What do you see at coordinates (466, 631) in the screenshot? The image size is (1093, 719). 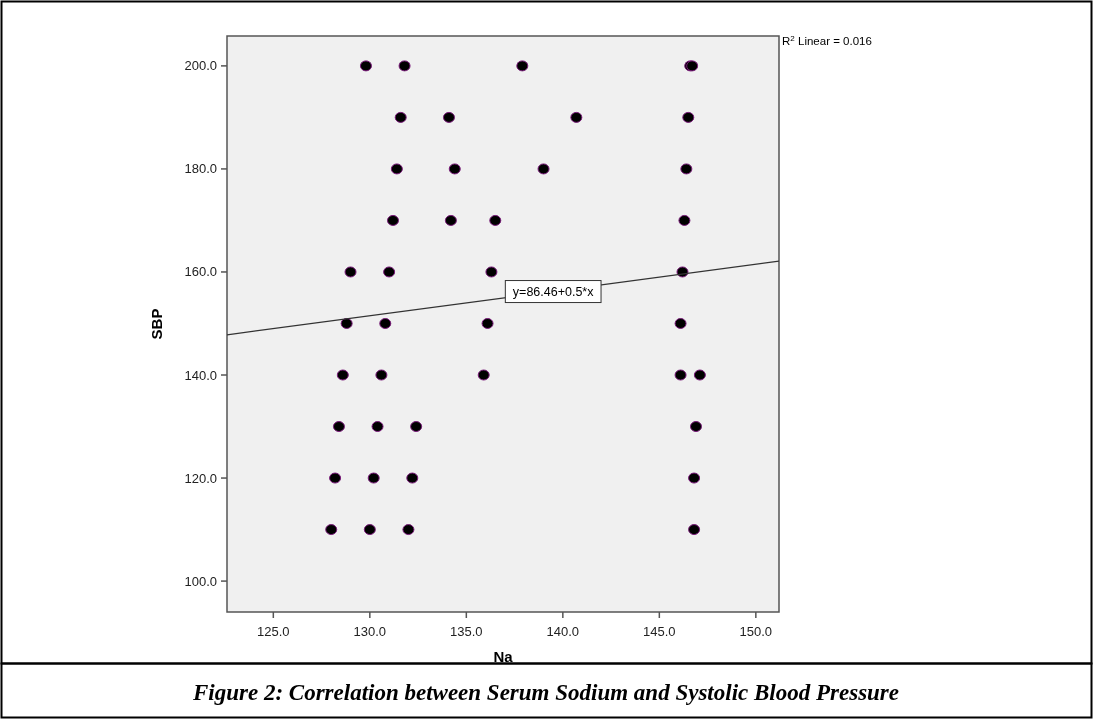 I see `x-tick-label: 135.0` at bounding box center [466, 631].